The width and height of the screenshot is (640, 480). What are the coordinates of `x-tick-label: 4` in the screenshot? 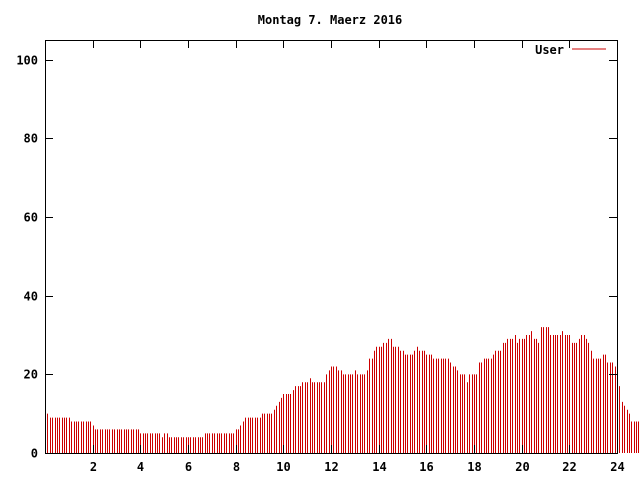 It's located at (140, 467).